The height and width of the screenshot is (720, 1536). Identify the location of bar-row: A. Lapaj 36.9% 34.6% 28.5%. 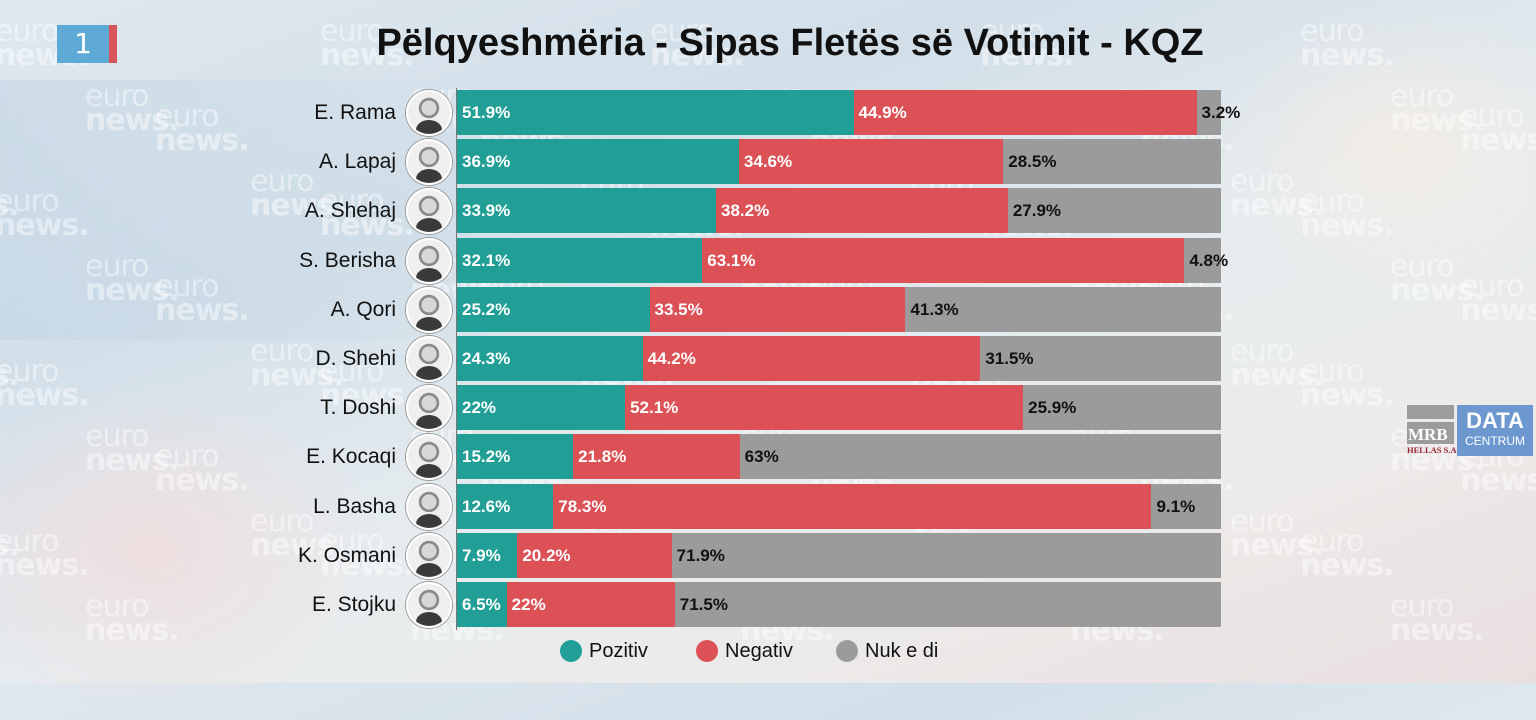
(768, 162).